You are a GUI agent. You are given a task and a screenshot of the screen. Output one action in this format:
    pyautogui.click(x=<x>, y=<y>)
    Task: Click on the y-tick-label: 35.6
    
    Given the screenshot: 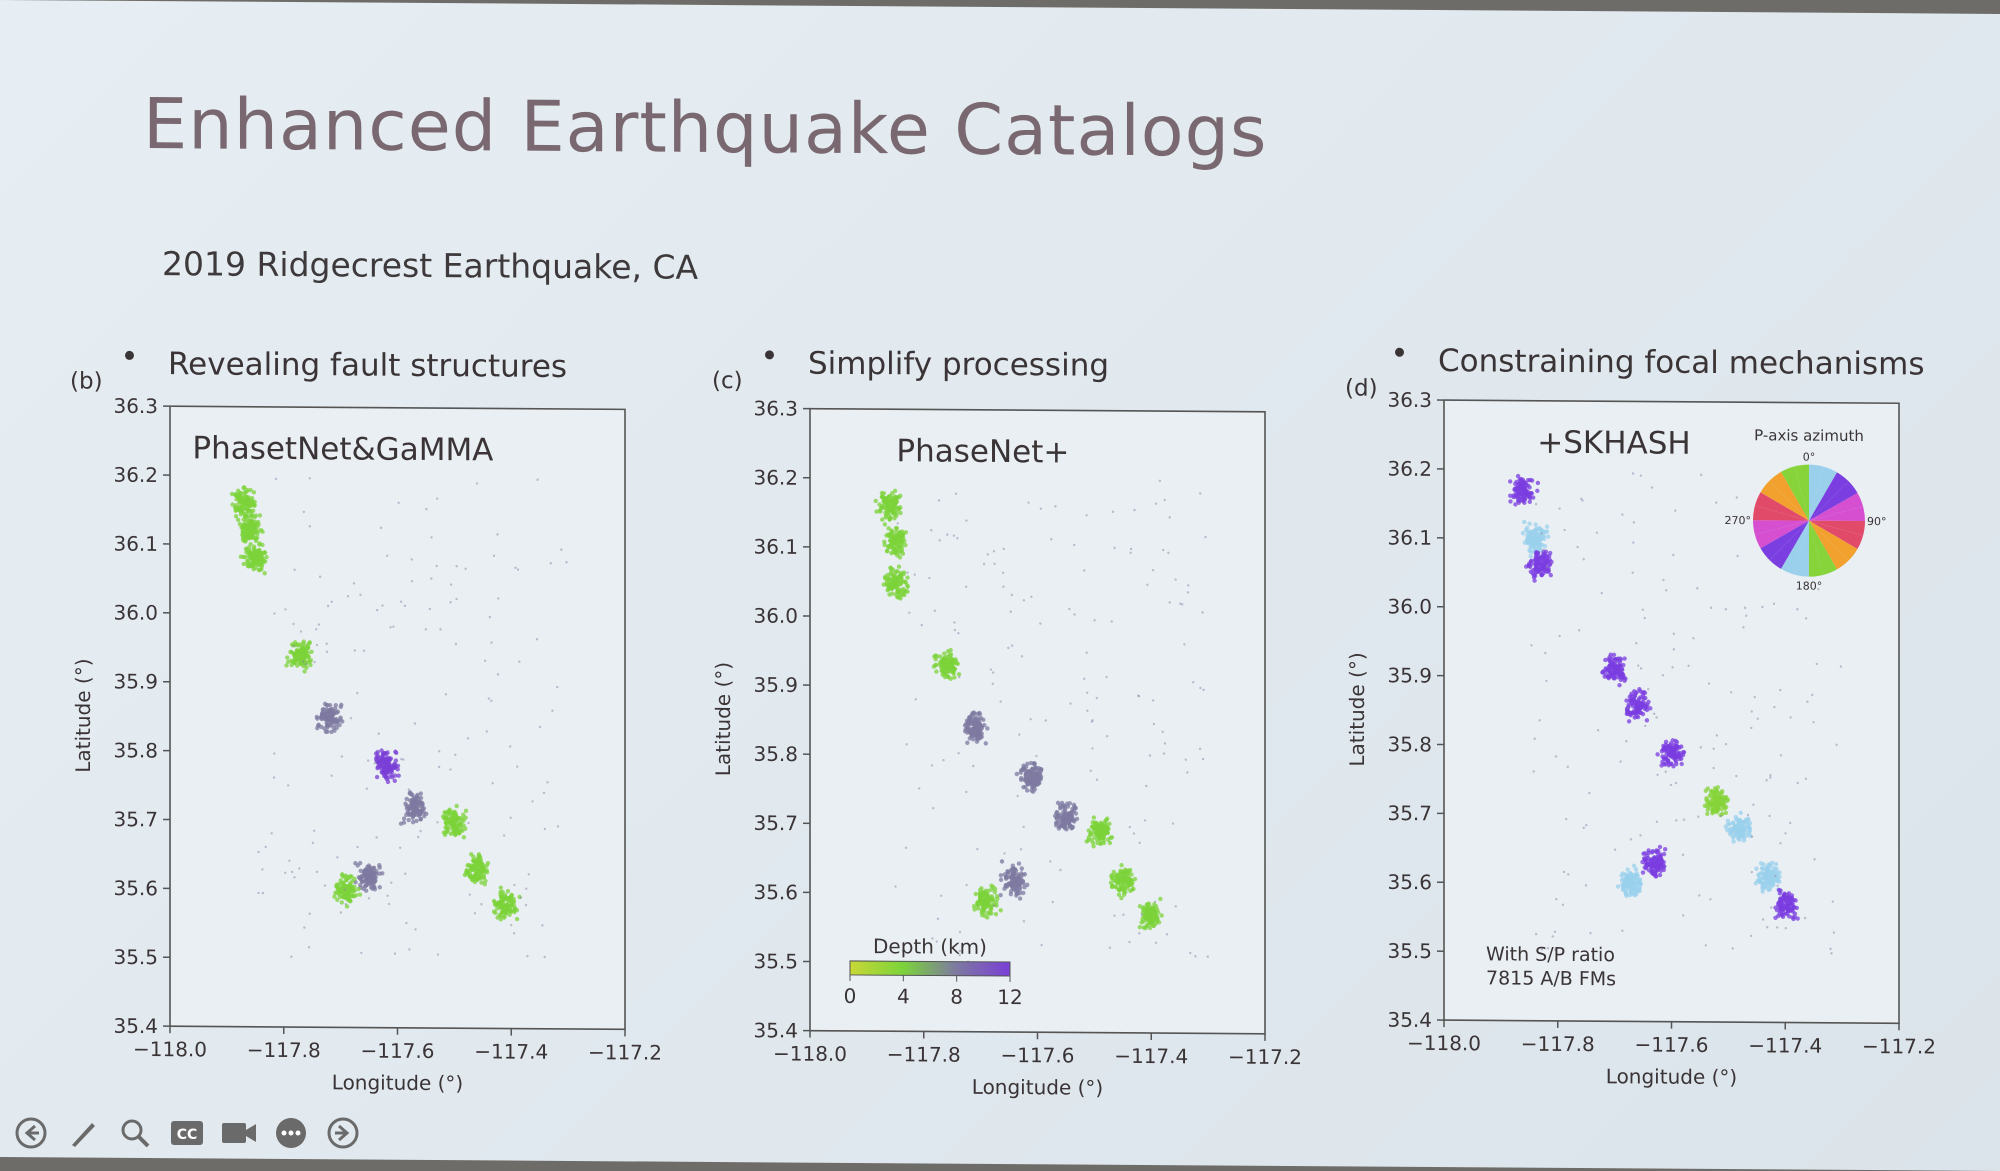 What is the action you would take?
    pyautogui.click(x=775, y=892)
    